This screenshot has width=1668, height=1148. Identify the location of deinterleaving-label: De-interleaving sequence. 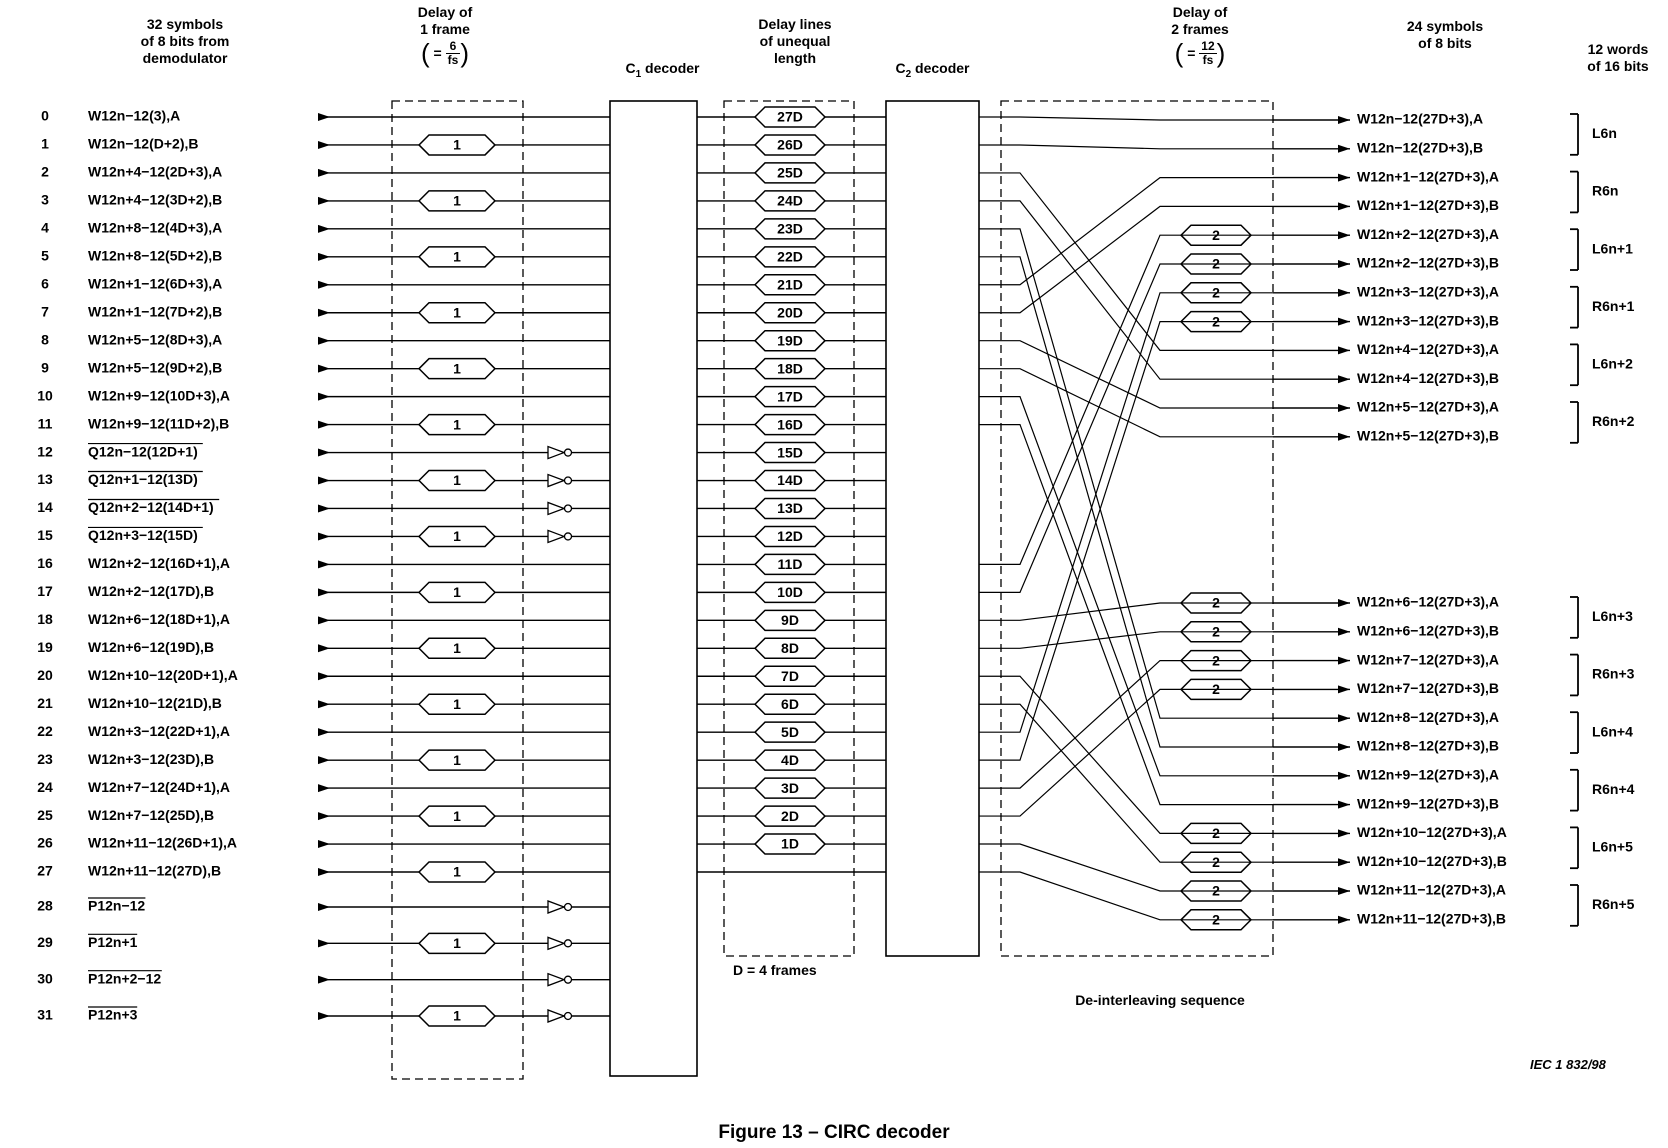
(1160, 1000).